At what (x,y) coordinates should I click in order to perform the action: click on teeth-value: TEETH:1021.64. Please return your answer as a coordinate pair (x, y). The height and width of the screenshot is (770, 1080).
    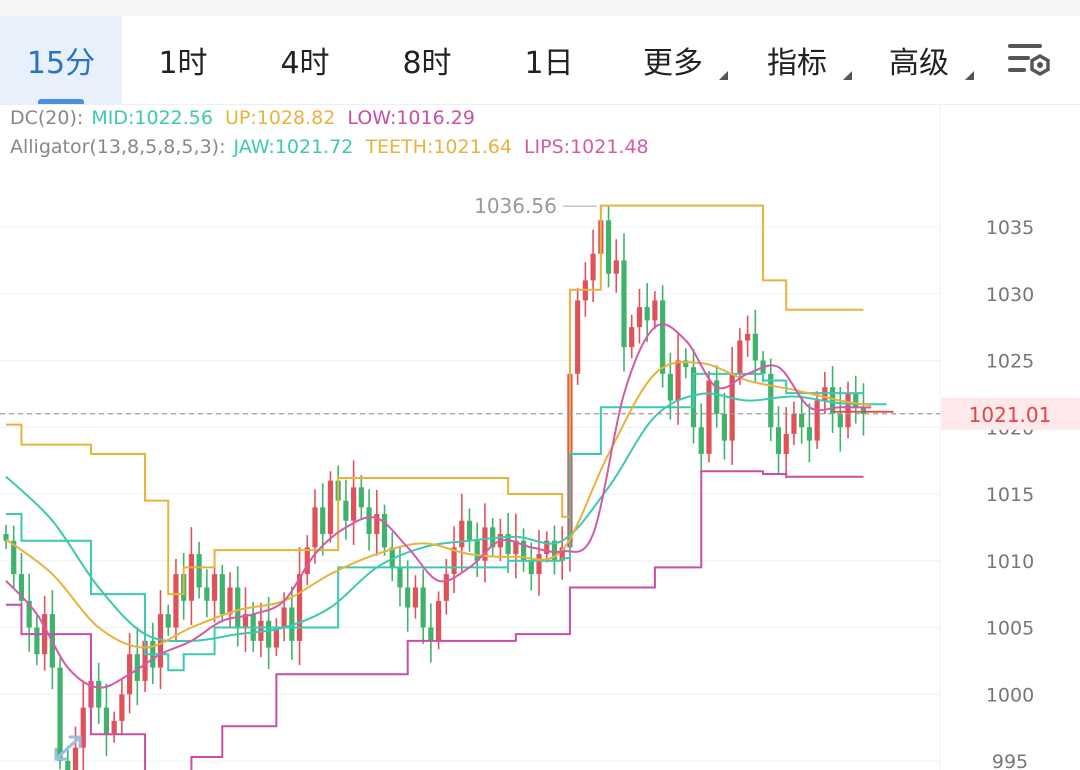
    Looking at the image, I should click on (438, 147).